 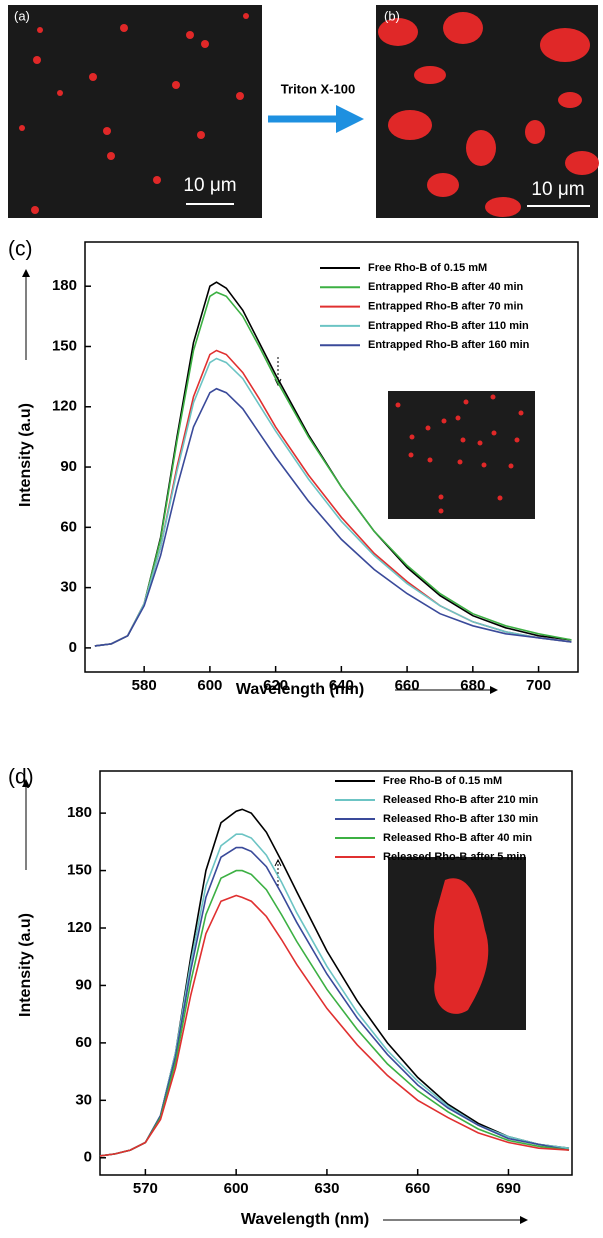 What do you see at coordinates (459, 454) in the screenshot?
I see `inset-c-particles` at bounding box center [459, 454].